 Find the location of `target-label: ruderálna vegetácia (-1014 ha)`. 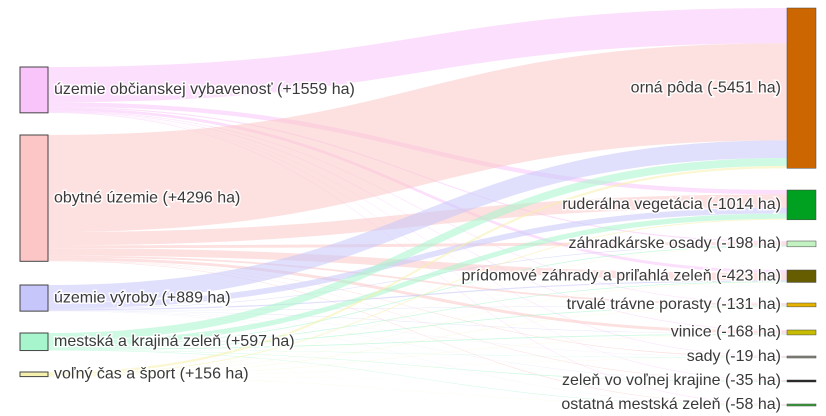

target-label: ruderálna vegetácia (-1014 ha) is located at coordinates (671, 204).